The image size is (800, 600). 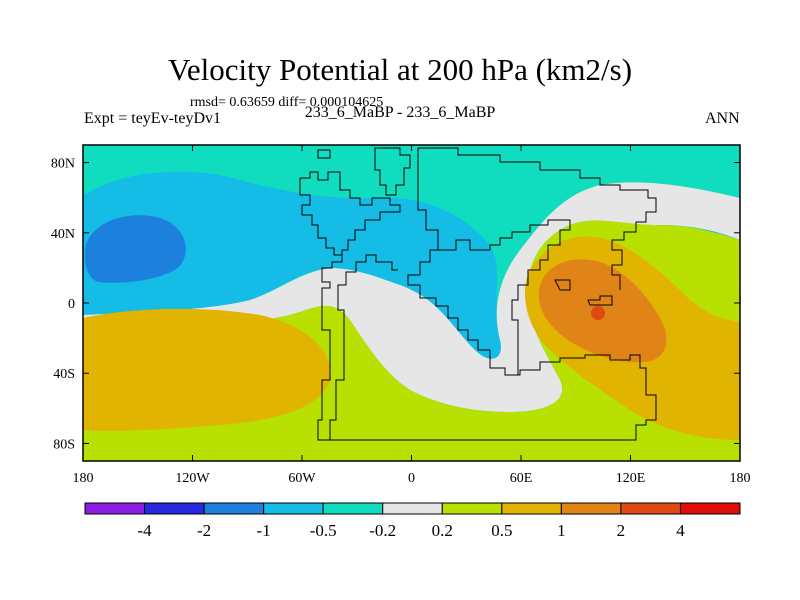 I want to click on indonesia-outline, so click(x=583, y=292).